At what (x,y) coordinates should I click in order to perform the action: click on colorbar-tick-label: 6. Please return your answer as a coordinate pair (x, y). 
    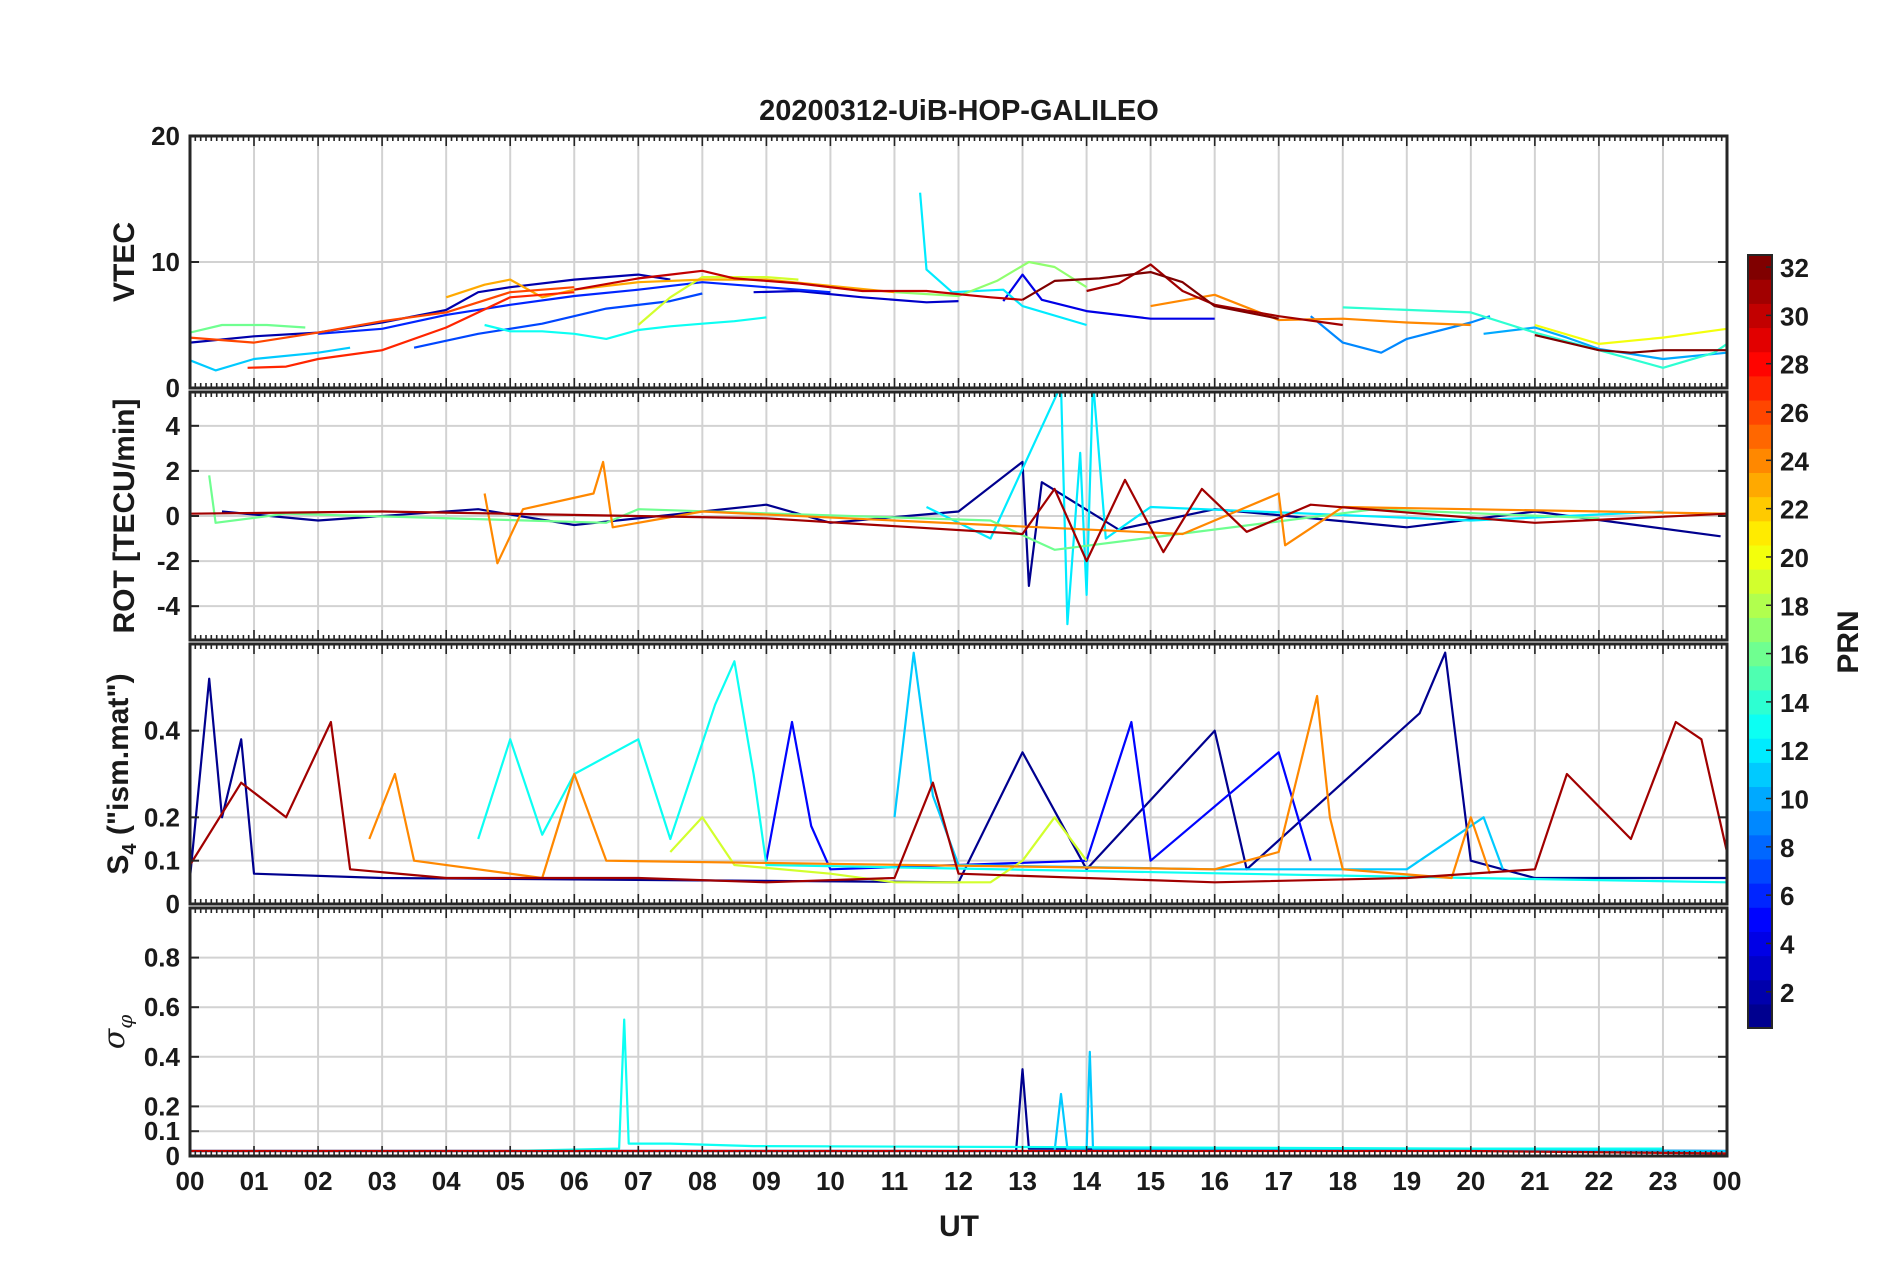
    Looking at the image, I should click on (1787, 896).